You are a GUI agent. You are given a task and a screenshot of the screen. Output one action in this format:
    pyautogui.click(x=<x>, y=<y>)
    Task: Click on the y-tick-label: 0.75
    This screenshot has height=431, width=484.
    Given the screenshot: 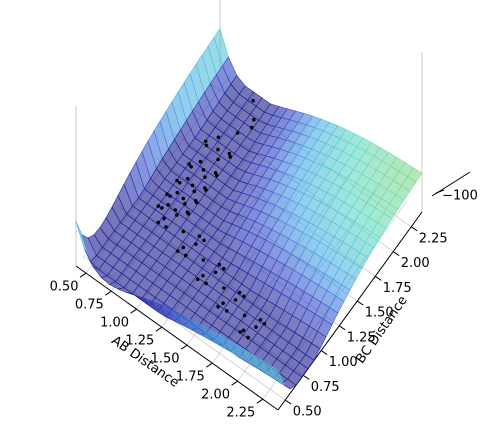 What is the action you would take?
    pyautogui.click(x=325, y=387)
    